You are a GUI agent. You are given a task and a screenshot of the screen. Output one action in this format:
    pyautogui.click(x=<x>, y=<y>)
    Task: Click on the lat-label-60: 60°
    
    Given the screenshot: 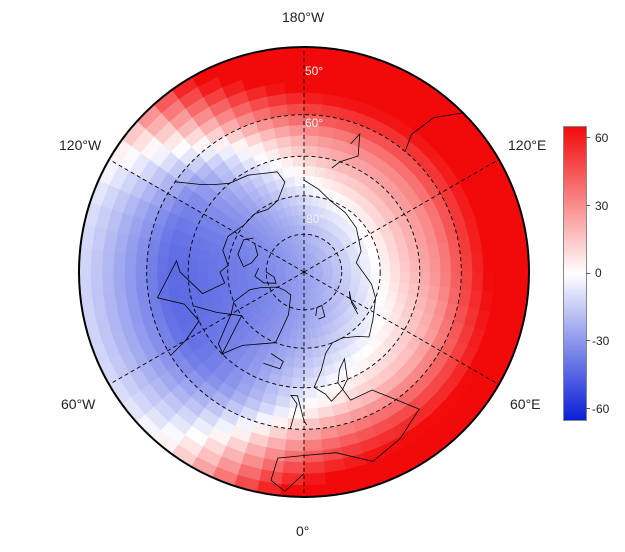 What is the action you would take?
    pyautogui.click(x=314, y=123)
    